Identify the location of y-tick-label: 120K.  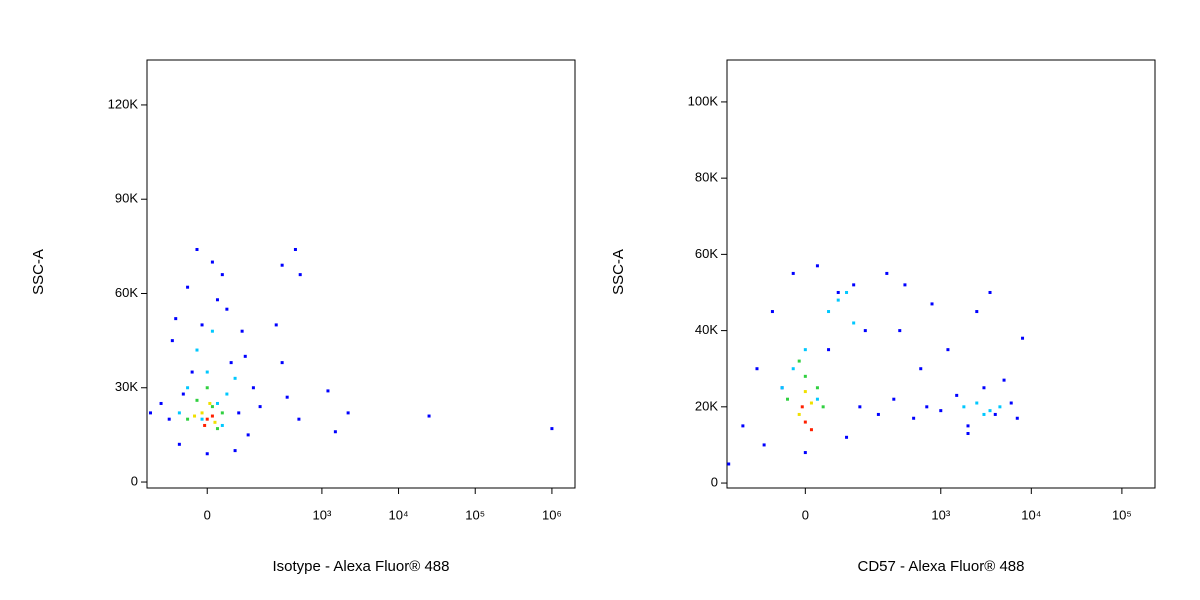
(123, 103).